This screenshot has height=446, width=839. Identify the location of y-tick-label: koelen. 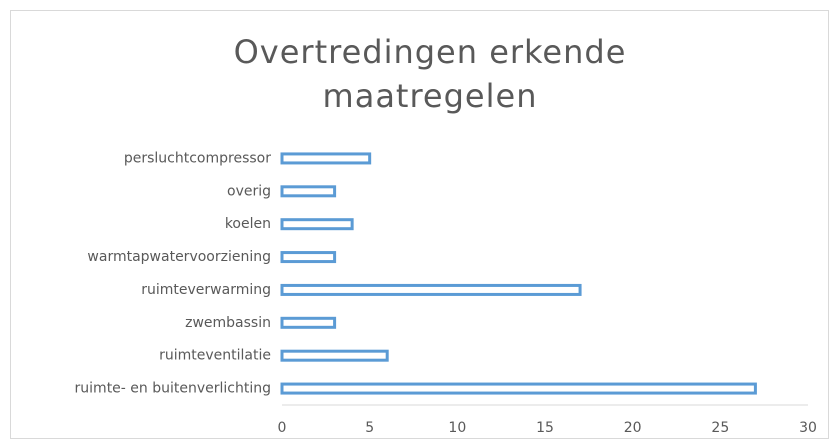
(248, 224).